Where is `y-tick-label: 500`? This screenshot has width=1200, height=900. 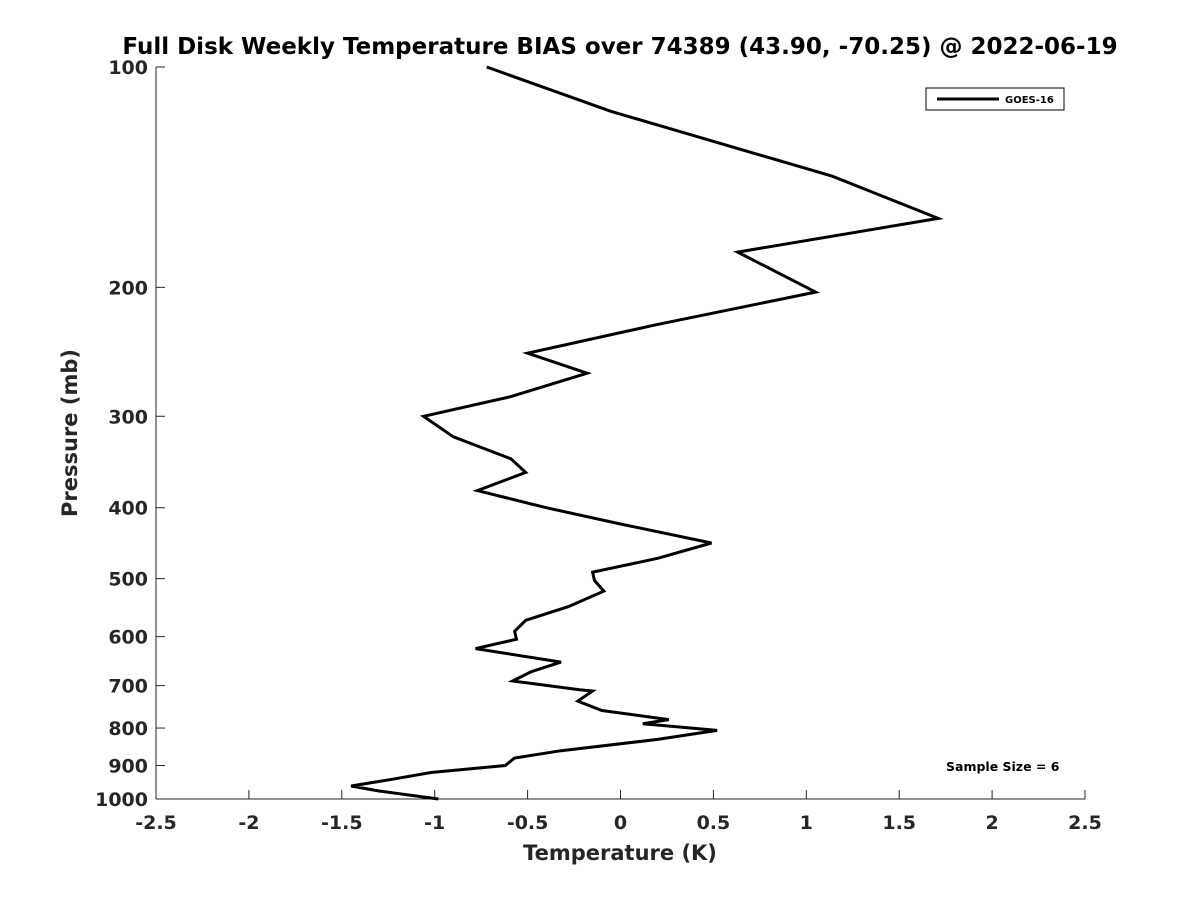
y-tick-label: 500 is located at coordinates (128, 580).